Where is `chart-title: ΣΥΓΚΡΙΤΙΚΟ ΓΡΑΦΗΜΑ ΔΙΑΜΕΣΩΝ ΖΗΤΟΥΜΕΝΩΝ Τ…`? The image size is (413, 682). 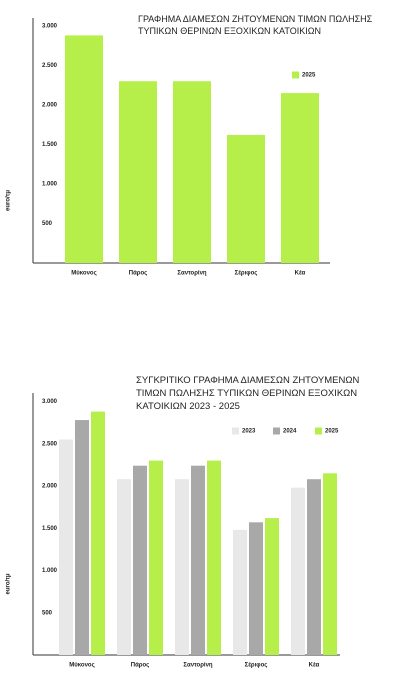
chart-title: ΣΥΓΚΡΙΤΙΚΟ ΓΡΑΦΗΜΑ ΔΙΑΜΕΣΩΝ ΖΗΤΟΥΜΕΝΩΝ Τ… is located at coordinates (248, 393).